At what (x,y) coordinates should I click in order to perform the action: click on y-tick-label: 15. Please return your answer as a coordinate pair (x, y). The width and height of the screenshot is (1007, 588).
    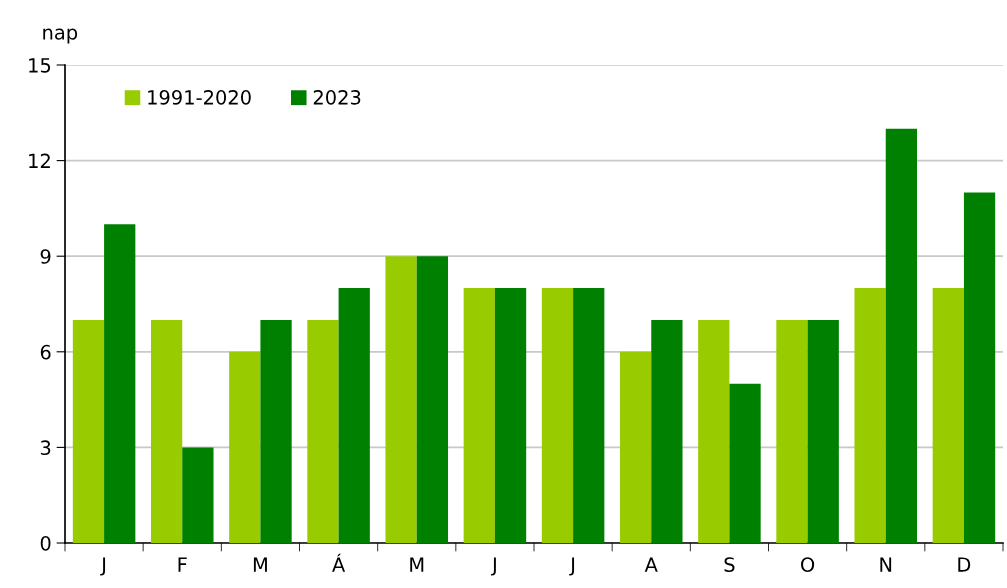
    Looking at the image, I should click on (40, 65).